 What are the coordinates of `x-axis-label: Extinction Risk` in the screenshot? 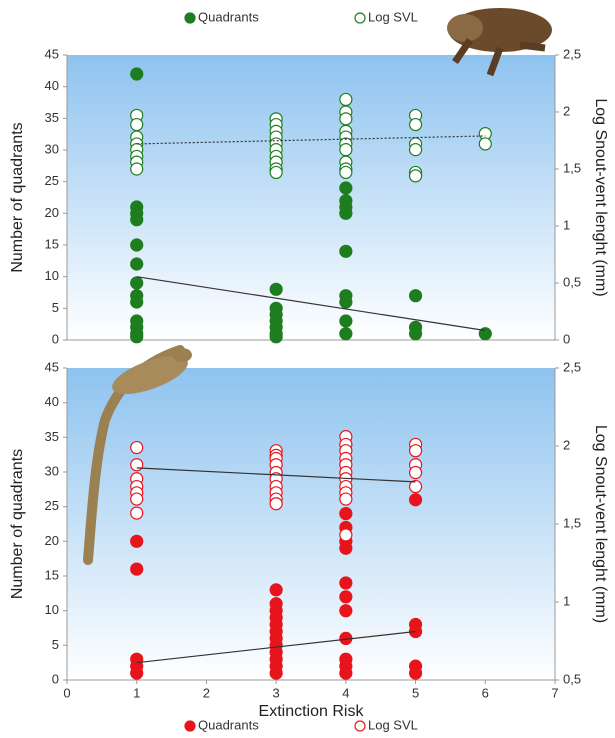 It's located at (312, 711).